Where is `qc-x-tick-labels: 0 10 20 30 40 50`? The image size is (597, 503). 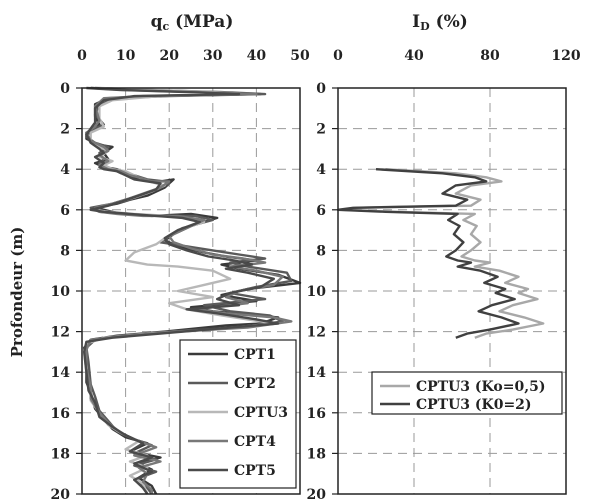
qc-x-tick-labels: 0 10 20 30 40 50 is located at coordinates (193, 56).